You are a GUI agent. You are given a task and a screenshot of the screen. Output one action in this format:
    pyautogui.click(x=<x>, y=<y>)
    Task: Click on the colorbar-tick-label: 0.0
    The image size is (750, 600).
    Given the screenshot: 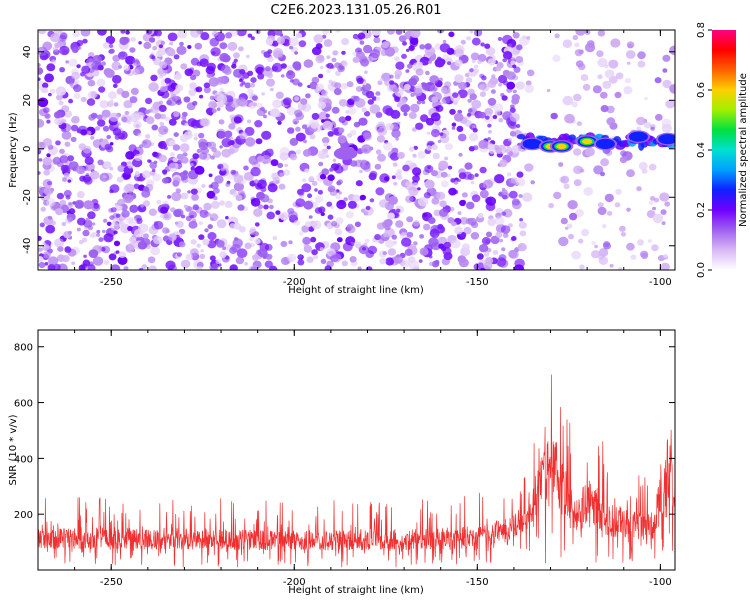 What is the action you would take?
    pyautogui.click(x=701, y=270)
    